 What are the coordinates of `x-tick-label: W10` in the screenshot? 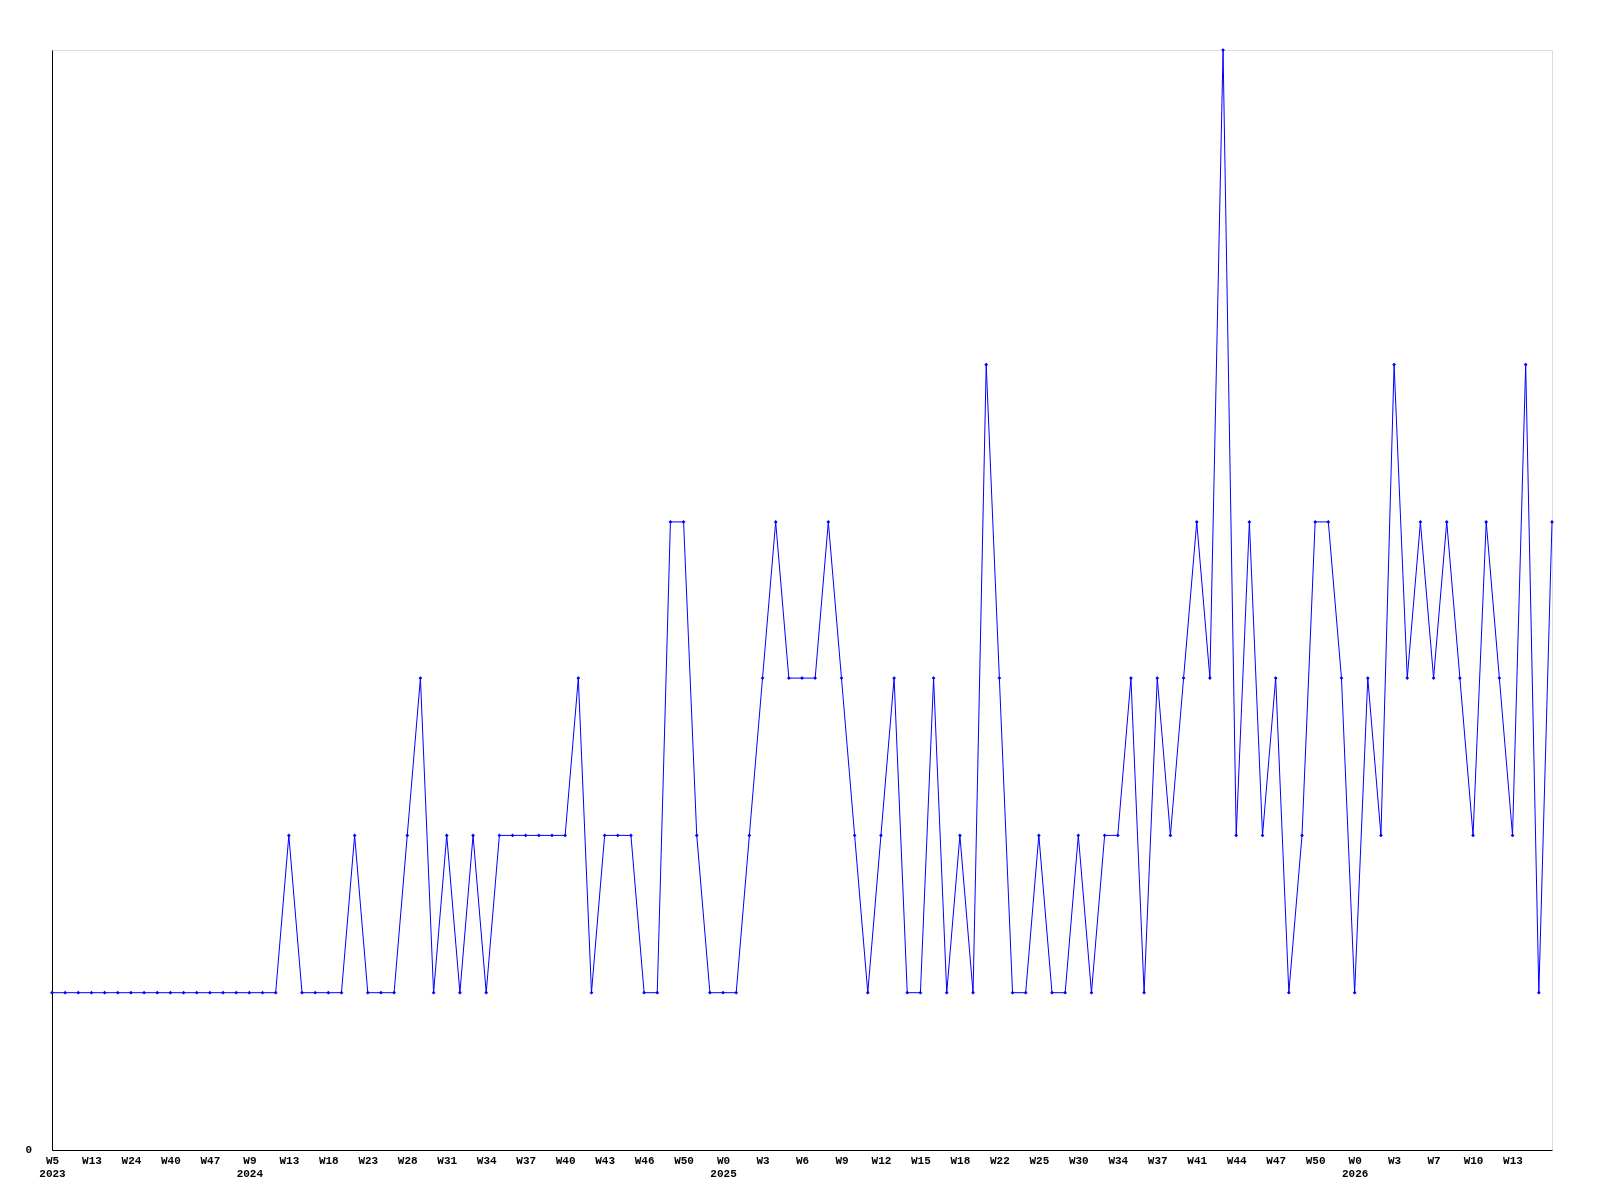 It's located at (1473, 1160).